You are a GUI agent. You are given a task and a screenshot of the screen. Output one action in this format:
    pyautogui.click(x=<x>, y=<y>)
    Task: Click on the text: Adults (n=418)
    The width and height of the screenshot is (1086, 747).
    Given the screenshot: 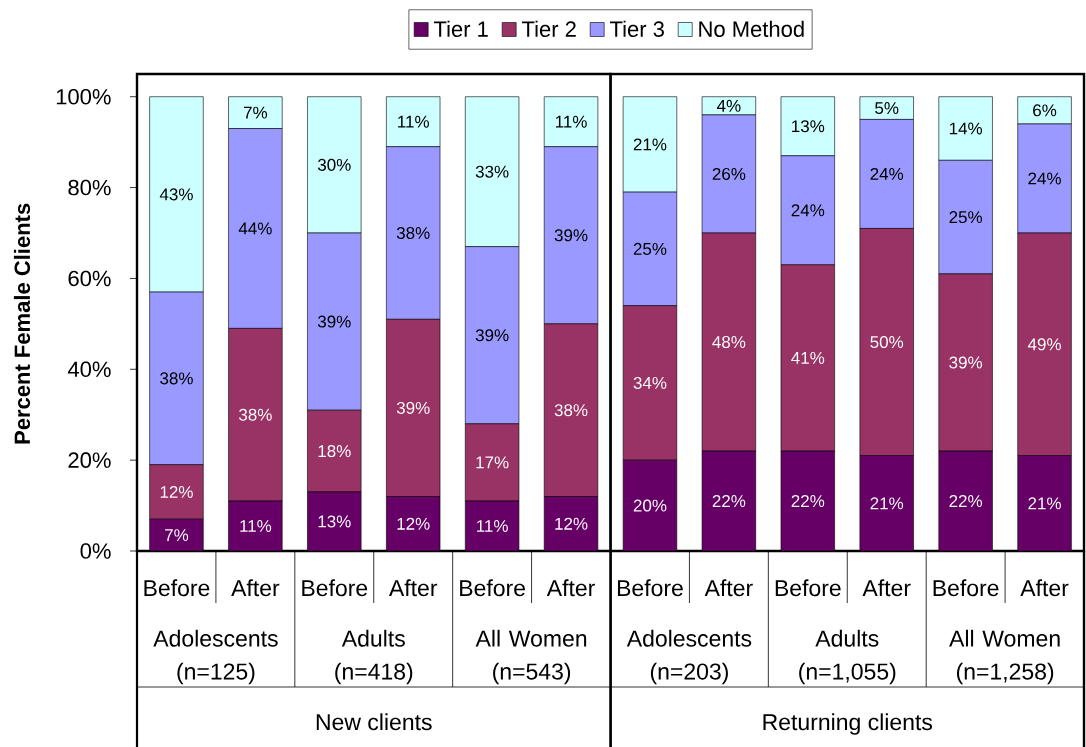 What is the action you would take?
    pyautogui.click(x=374, y=657)
    